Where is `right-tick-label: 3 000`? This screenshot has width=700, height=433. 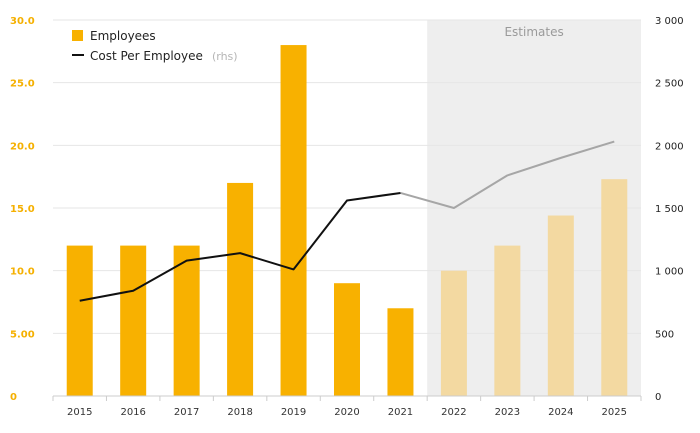
right-tick-label: 3 000 is located at coordinates (669, 21).